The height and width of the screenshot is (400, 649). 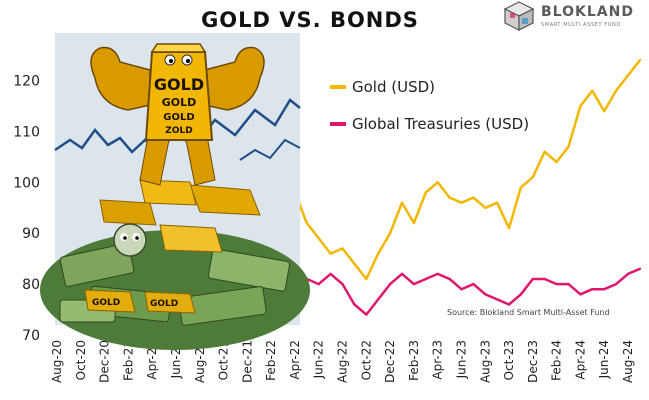 I want to click on x-tick-label: Jun-22, so click(x=319, y=359).